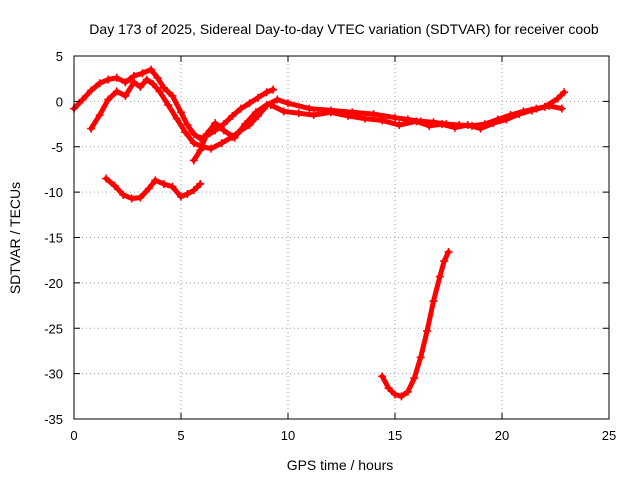 The width and height of the screenshot is (640, 480). What do you see at coordinates (180, 435) in the screenshot?
I see `x-tick-label: 5` at bounding box center [180, 435].